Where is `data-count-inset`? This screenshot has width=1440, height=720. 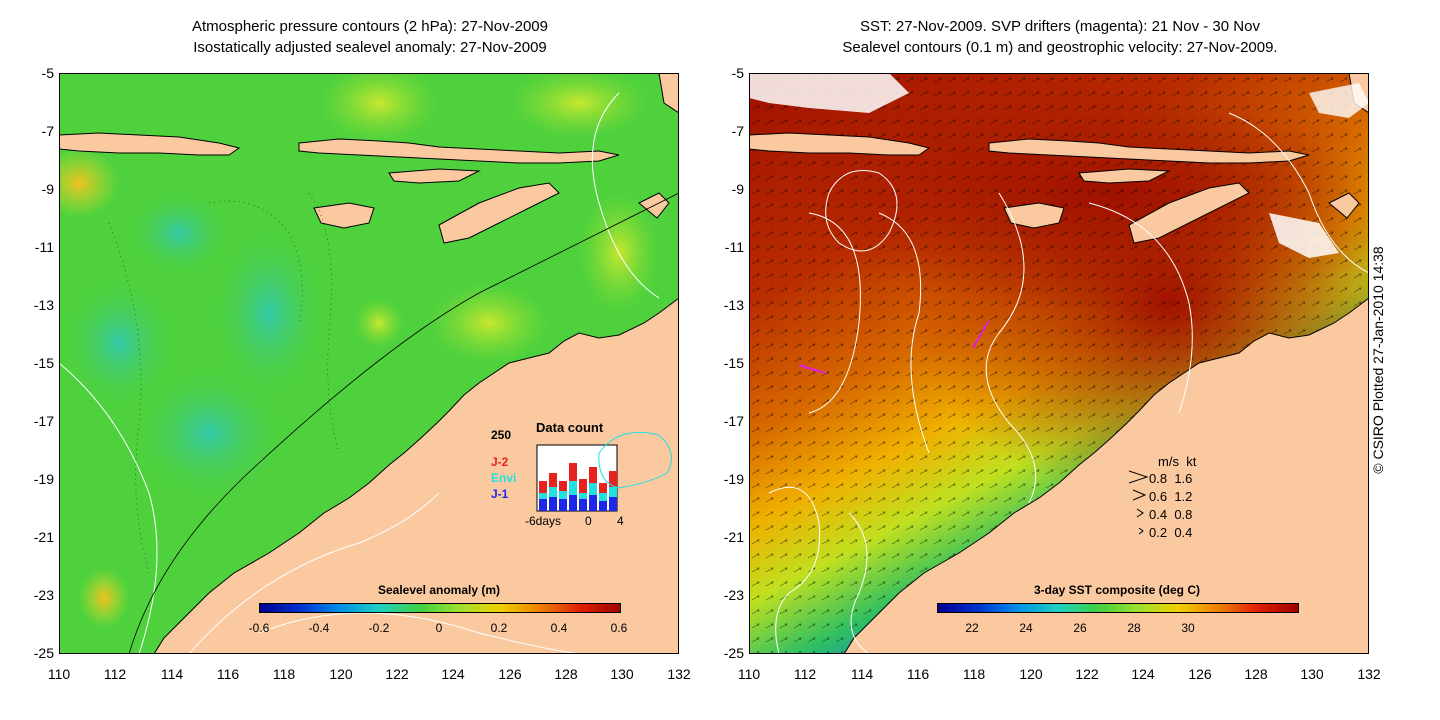
data-count-inset is located at coordinates (577, 478).